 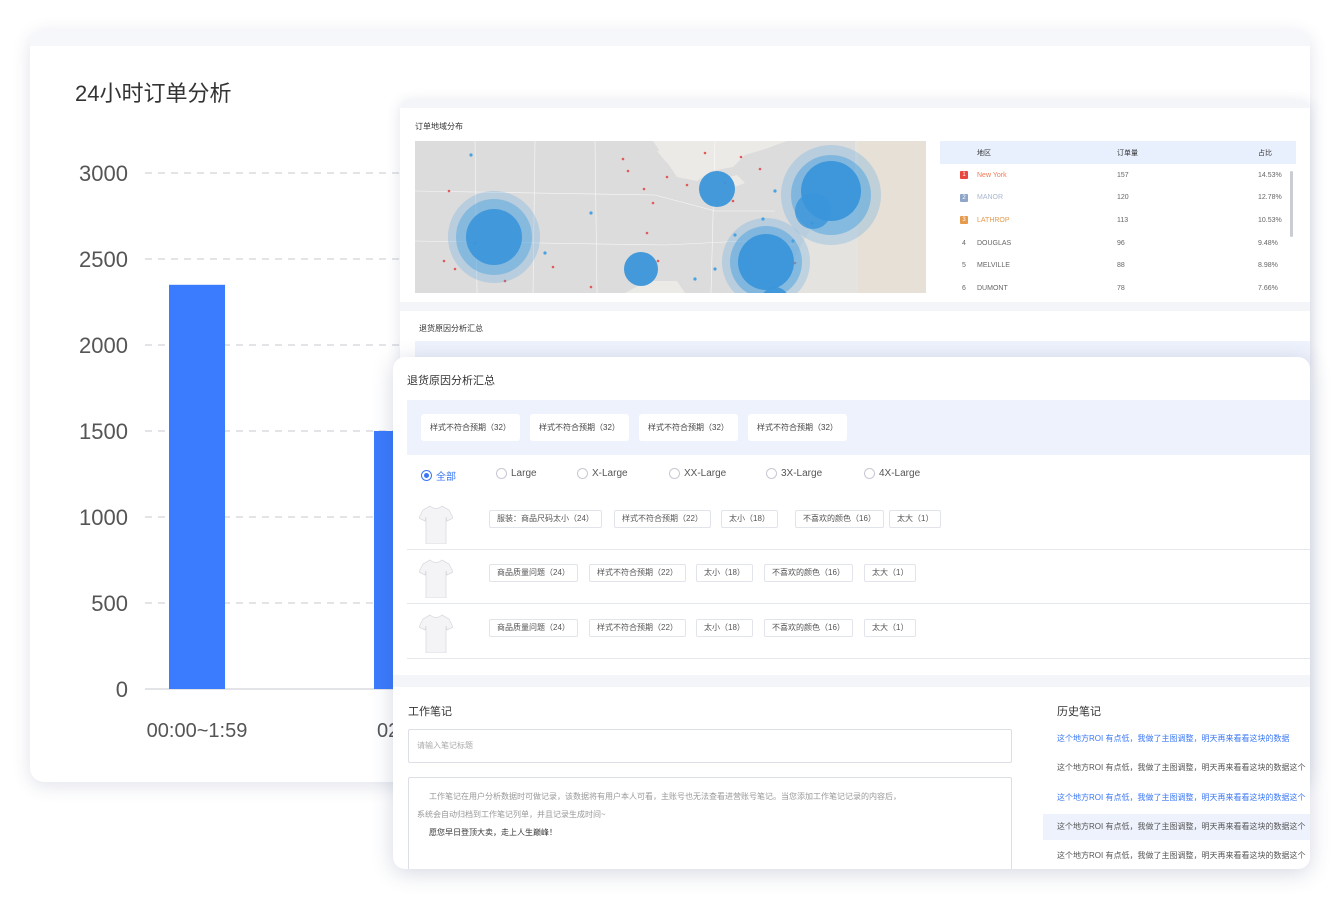 I want to click on table-row: 2 MANOR 120 12.78%, so click(x=1118, y=198).